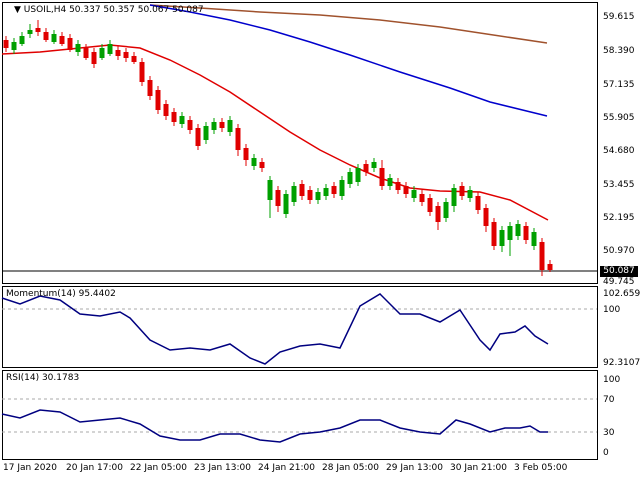 The width and height of the screenshot is (640, 480). Describe the element at coordinates (158, 468) in the screenshot. I see `time-axis-label: 22 Jan 05:00` at that location.